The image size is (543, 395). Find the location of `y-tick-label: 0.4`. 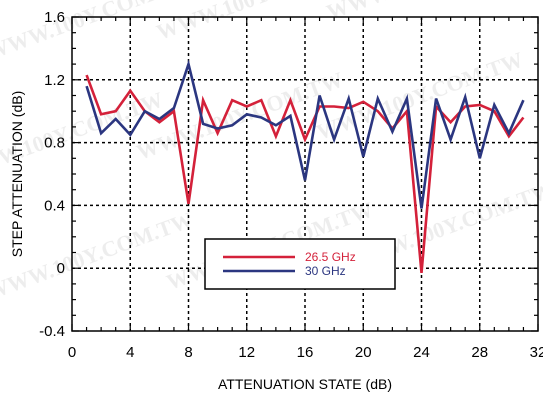

y-tick-label: 0.4 is located at coordinates (54, 205).